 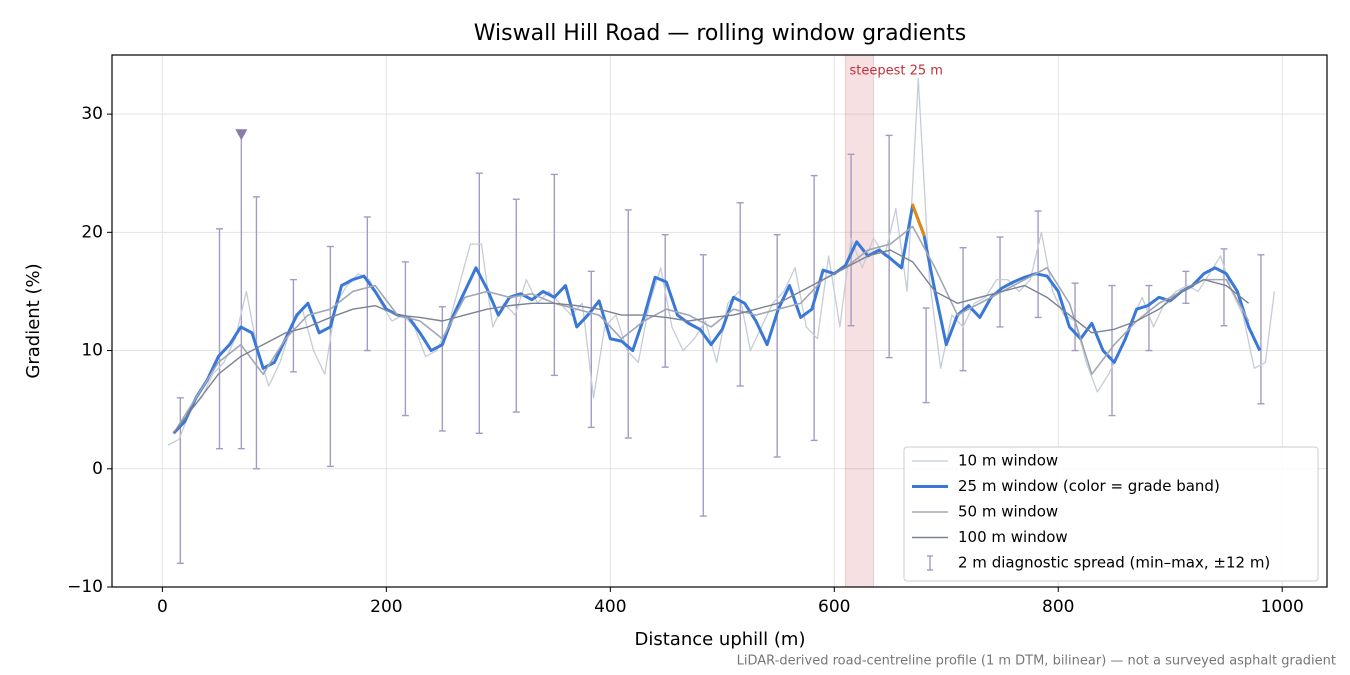 What do you see at coordinates (720, 639) in the screenshot?
I see `x-axis-label: Distance uphill (m)` at bounding box center [720, 639].